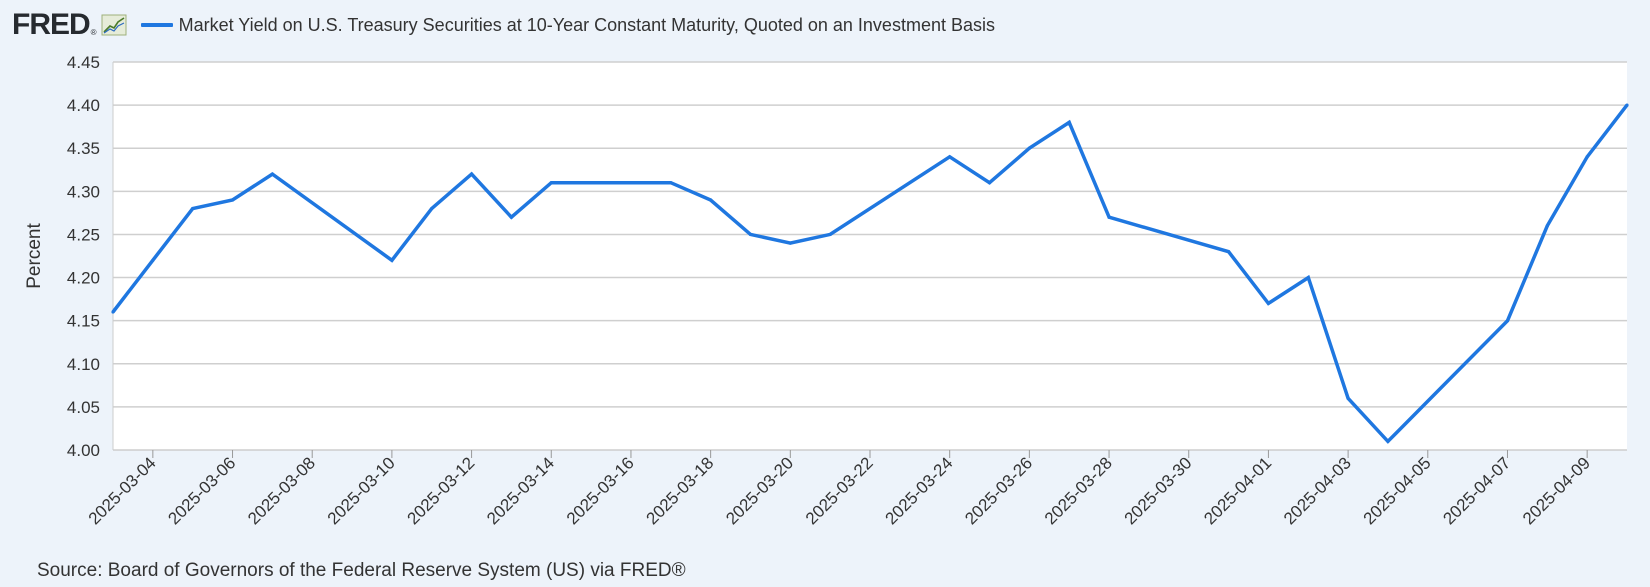  I want to click on x-tick-label: 2025-03-30, so click(1158, 490).